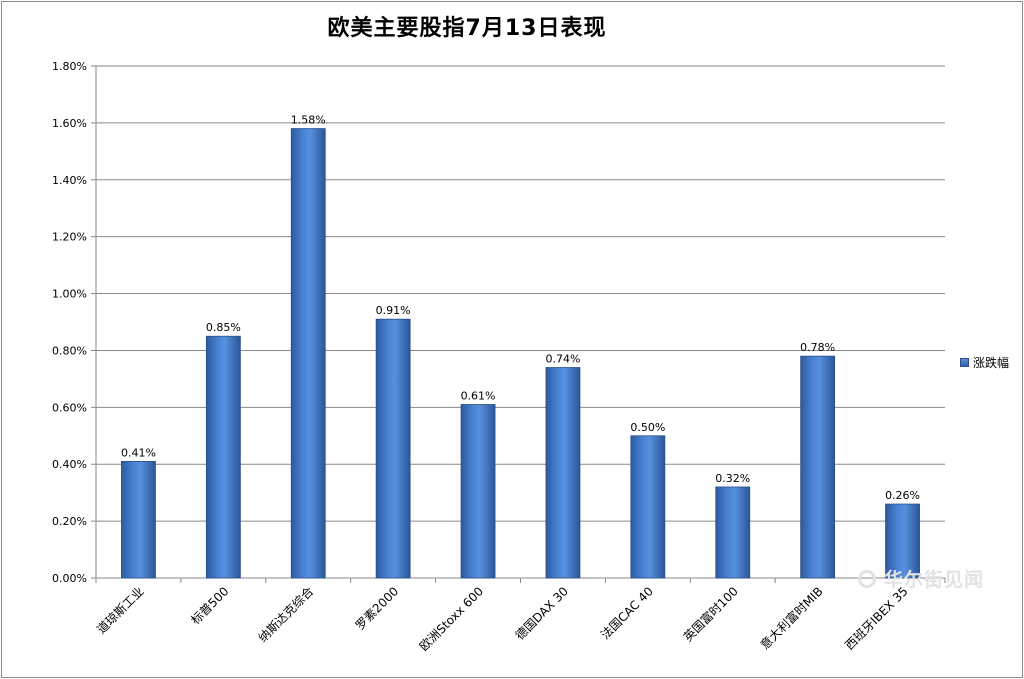 This screenshot has height=679, width=1024. What do you see at coordinates (393, 310) in the screenshot?
I see `data-label: 0.91%` at bounding box center [393, 310].